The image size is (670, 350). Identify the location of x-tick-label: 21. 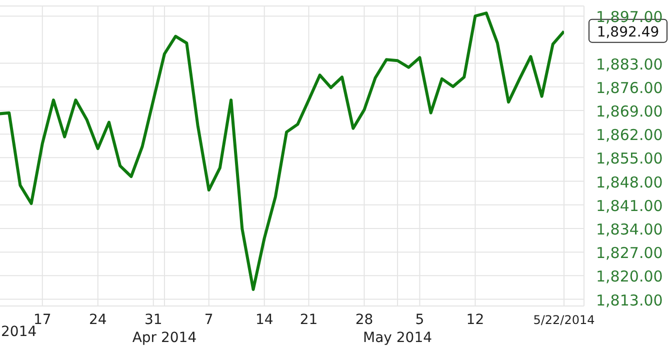
(309, 320).